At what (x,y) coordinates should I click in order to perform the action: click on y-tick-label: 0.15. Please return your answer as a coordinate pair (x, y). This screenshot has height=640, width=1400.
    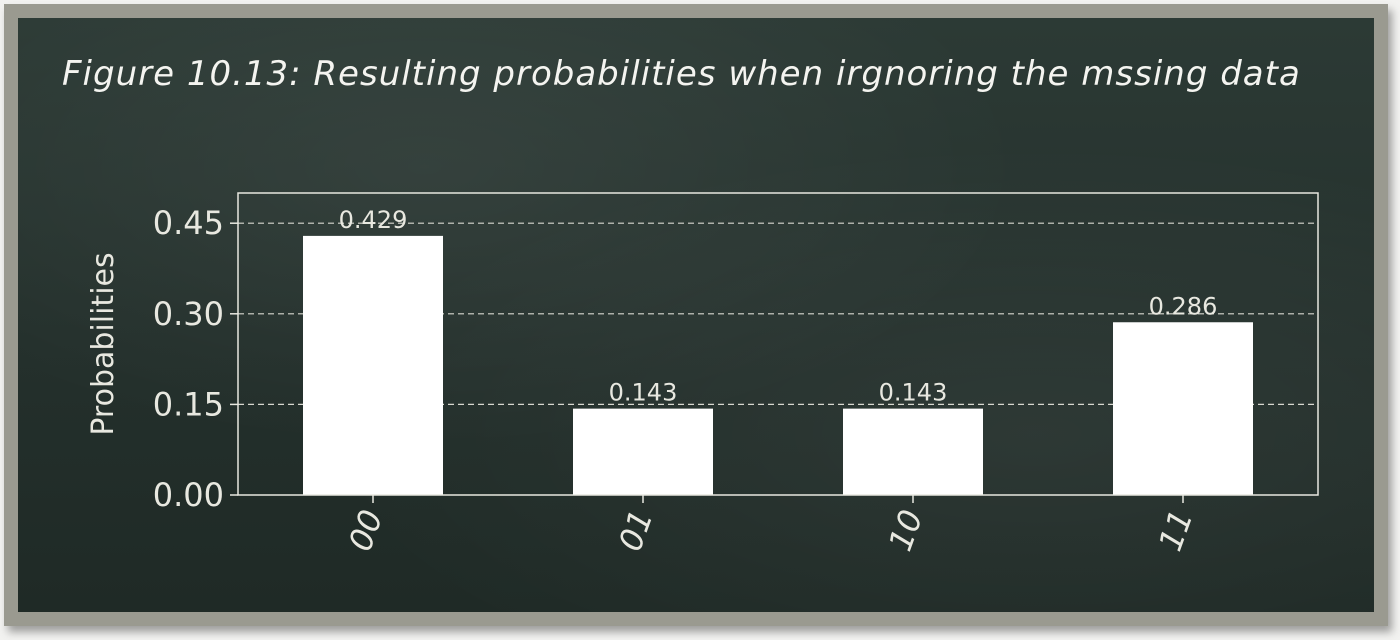
    Looking at the image, I should click on (188, 404).